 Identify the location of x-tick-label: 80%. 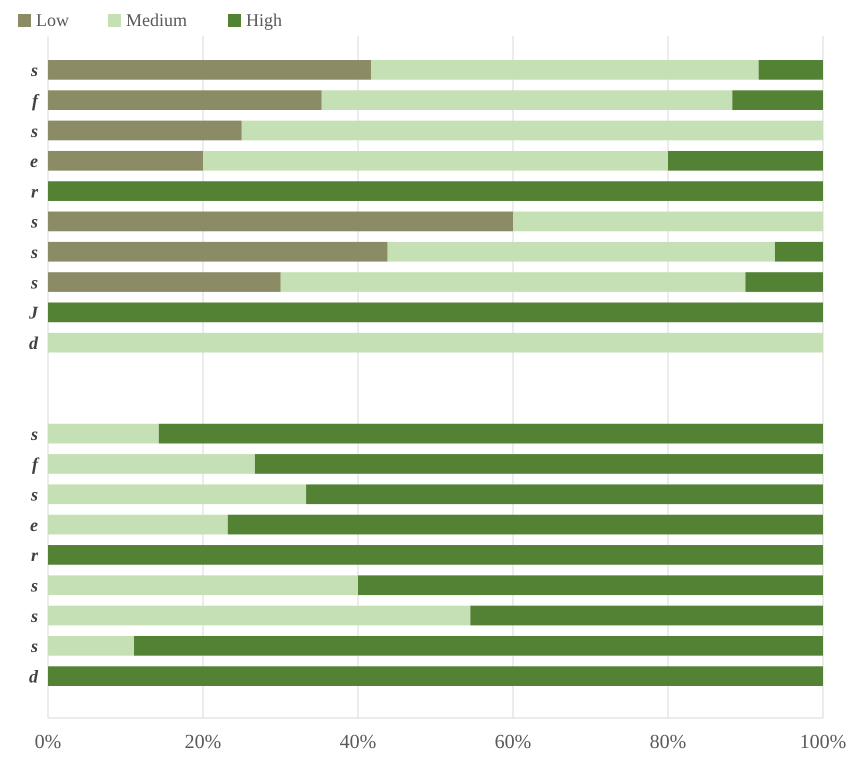
(668, 742).